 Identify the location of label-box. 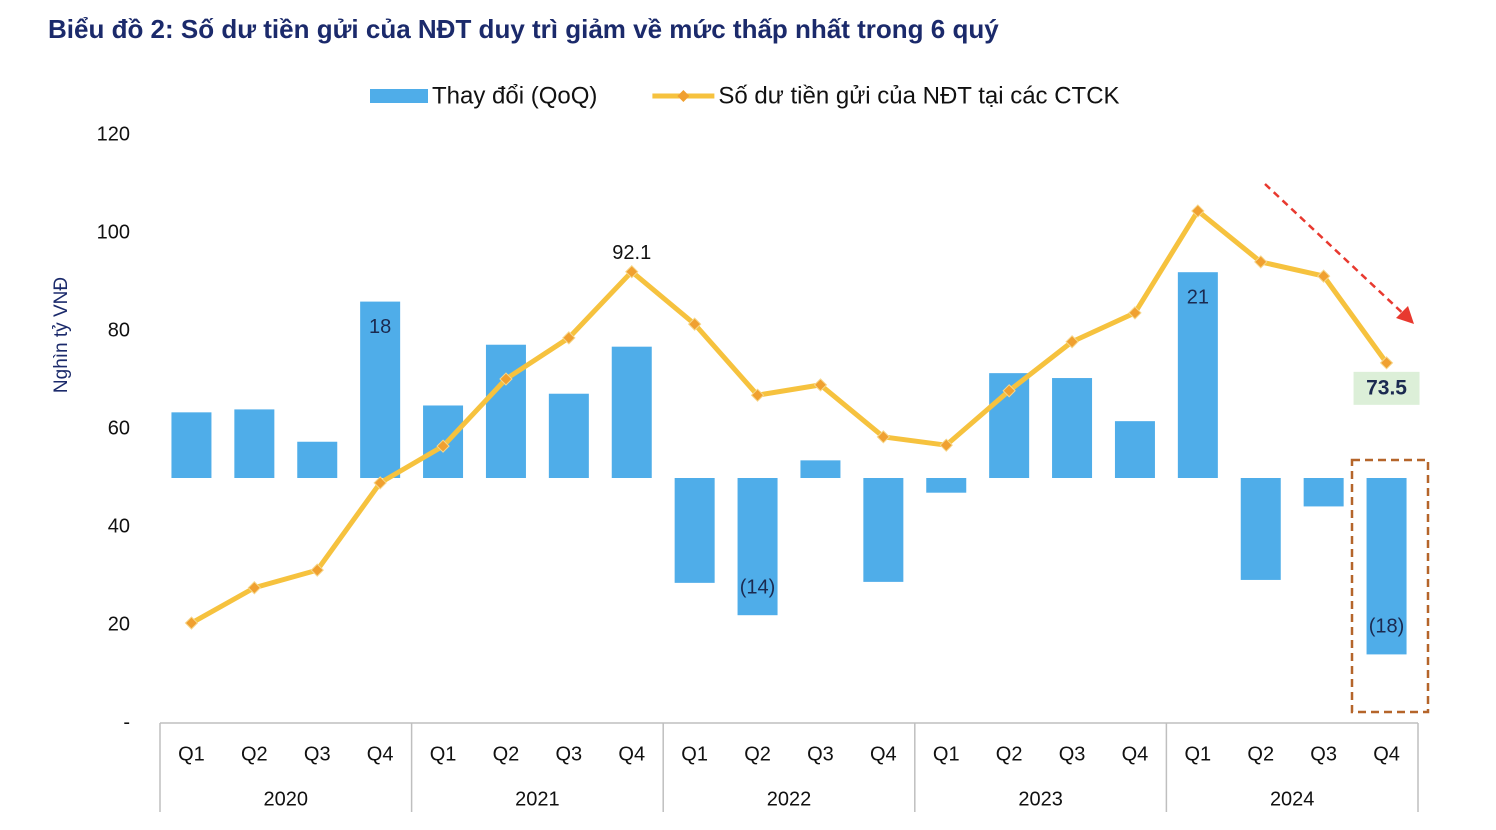
(1386, 388).